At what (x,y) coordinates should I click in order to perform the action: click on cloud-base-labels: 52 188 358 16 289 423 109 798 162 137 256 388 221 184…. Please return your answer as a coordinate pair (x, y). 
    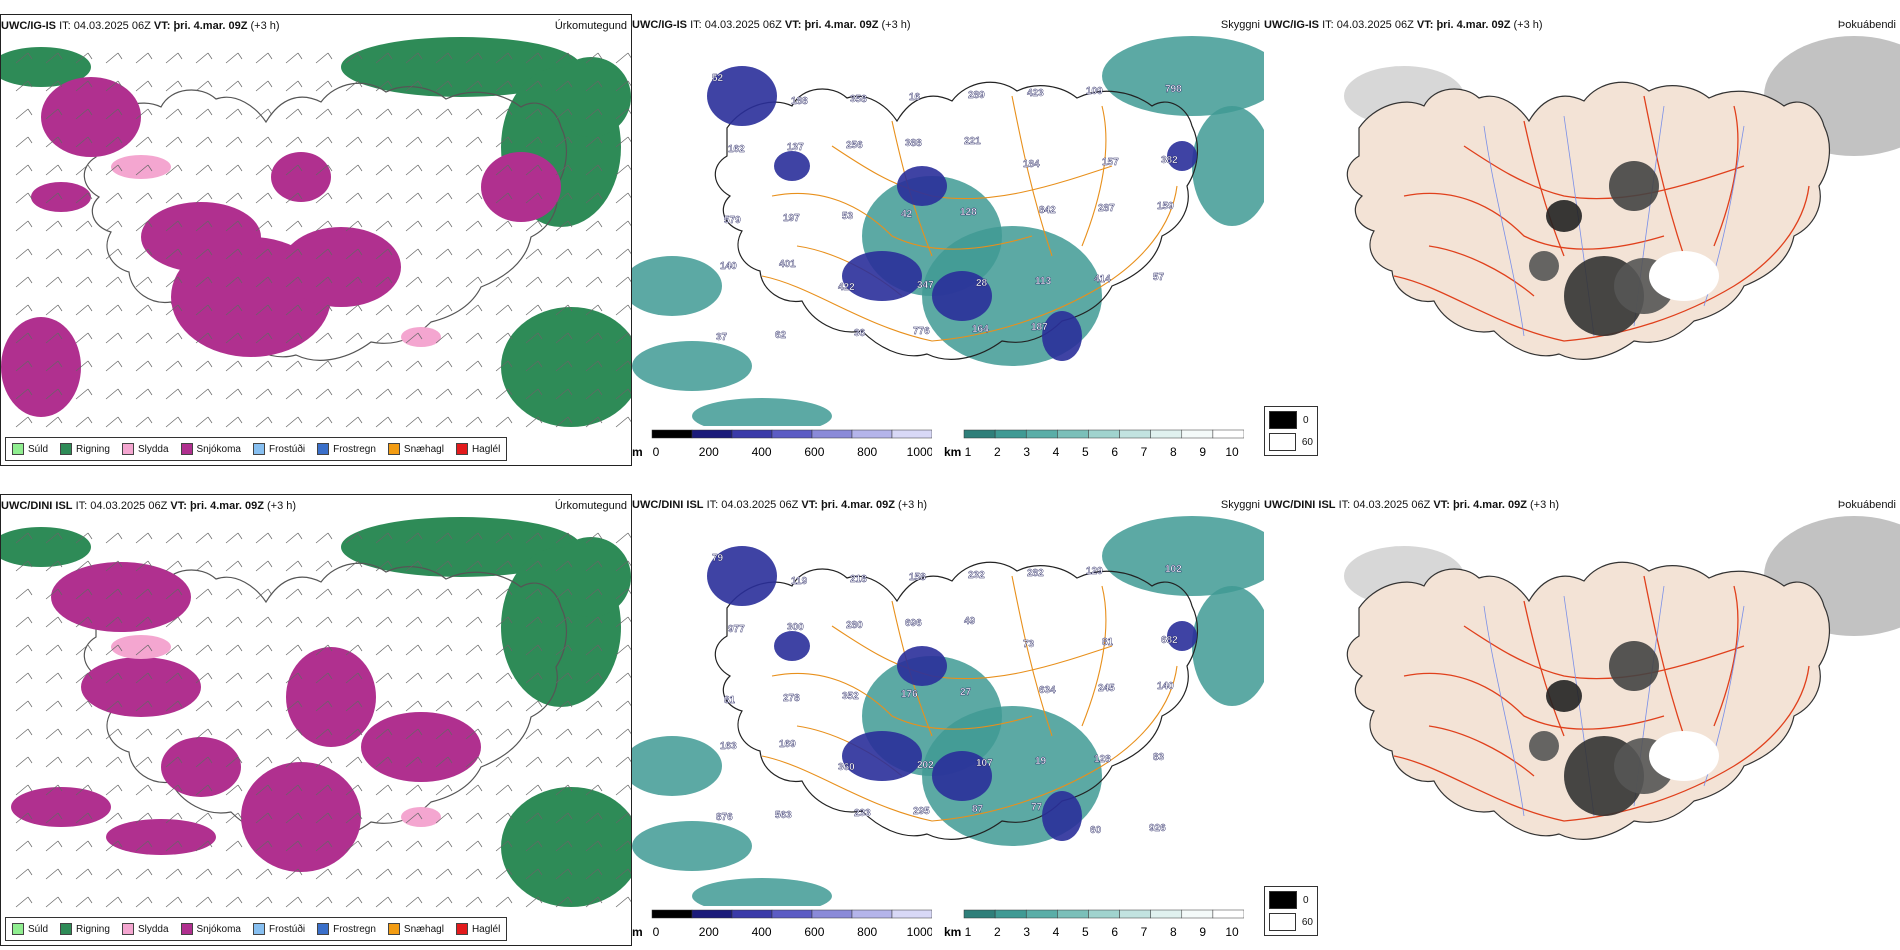
    Looking at the image, I should click on (947, 208).